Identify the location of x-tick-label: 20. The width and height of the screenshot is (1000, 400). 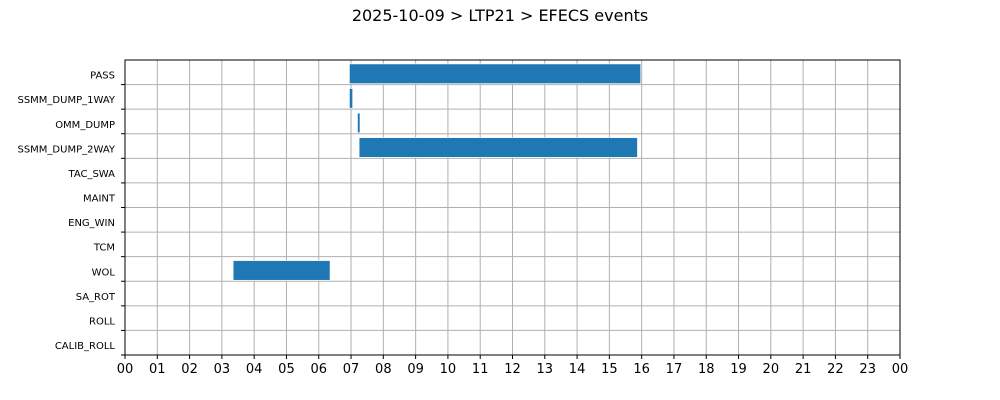
(771, 369).